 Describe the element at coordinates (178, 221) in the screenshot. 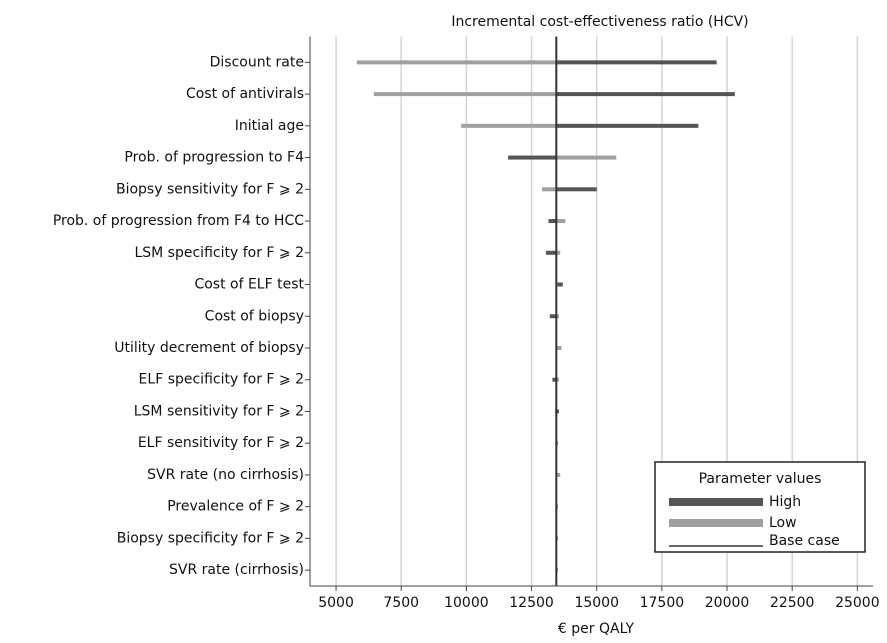

I see `y-tick-label: Prob. of progression from F4 to HCC` at that location.